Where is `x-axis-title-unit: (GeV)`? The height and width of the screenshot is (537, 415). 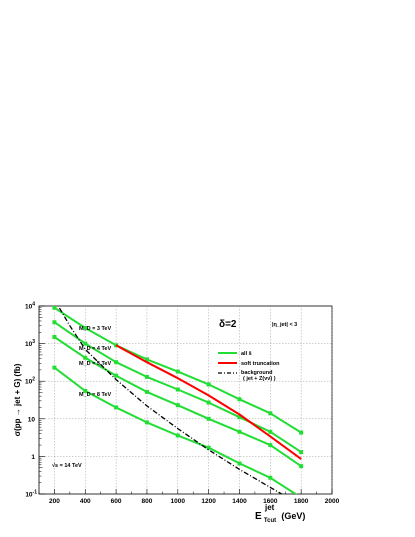
x-axis-title-unit: (GeV) is located at coordinates (293, 516).